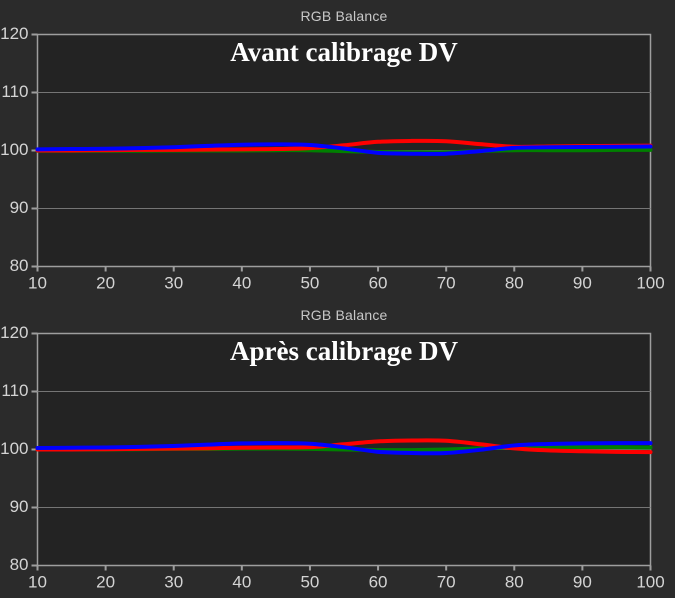 The image size is (675, 598). I want to click on series-line-red, so click(344, 446).